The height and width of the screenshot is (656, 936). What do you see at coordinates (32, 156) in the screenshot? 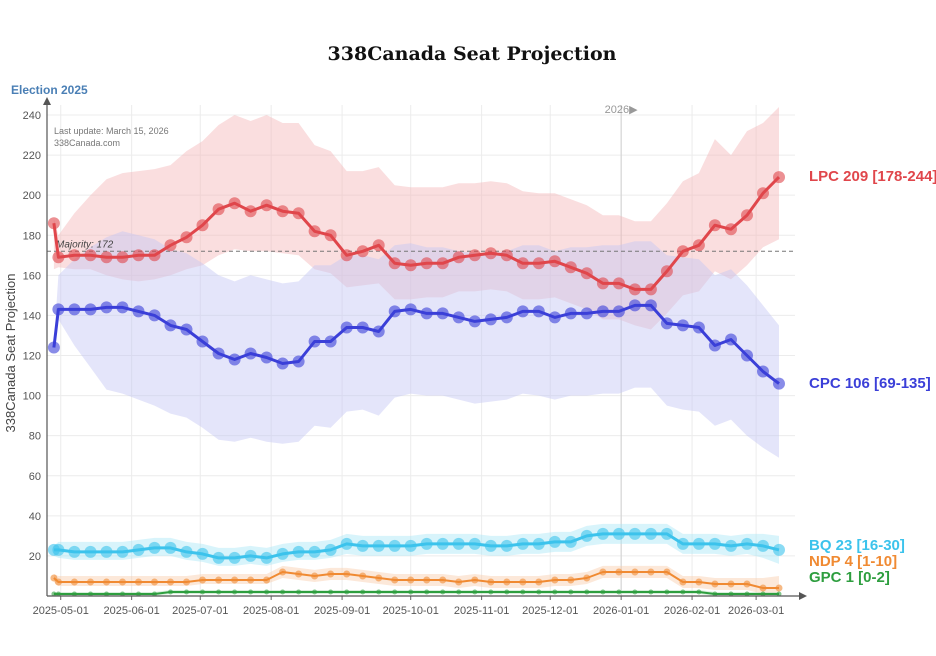
I see `y-tick-label: 220` at bounding box center [32, 156].